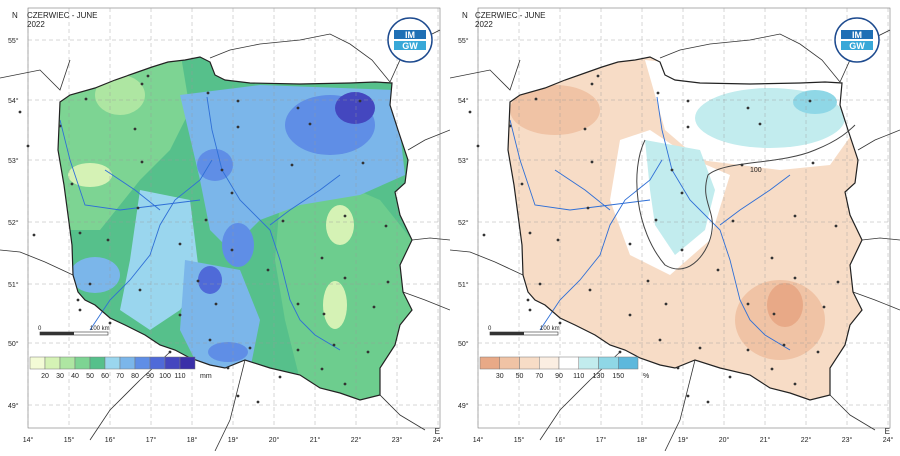 This screenshot has width=900, height=456. I want to click on longitude-tick-label: 15°, so click(69, 440).